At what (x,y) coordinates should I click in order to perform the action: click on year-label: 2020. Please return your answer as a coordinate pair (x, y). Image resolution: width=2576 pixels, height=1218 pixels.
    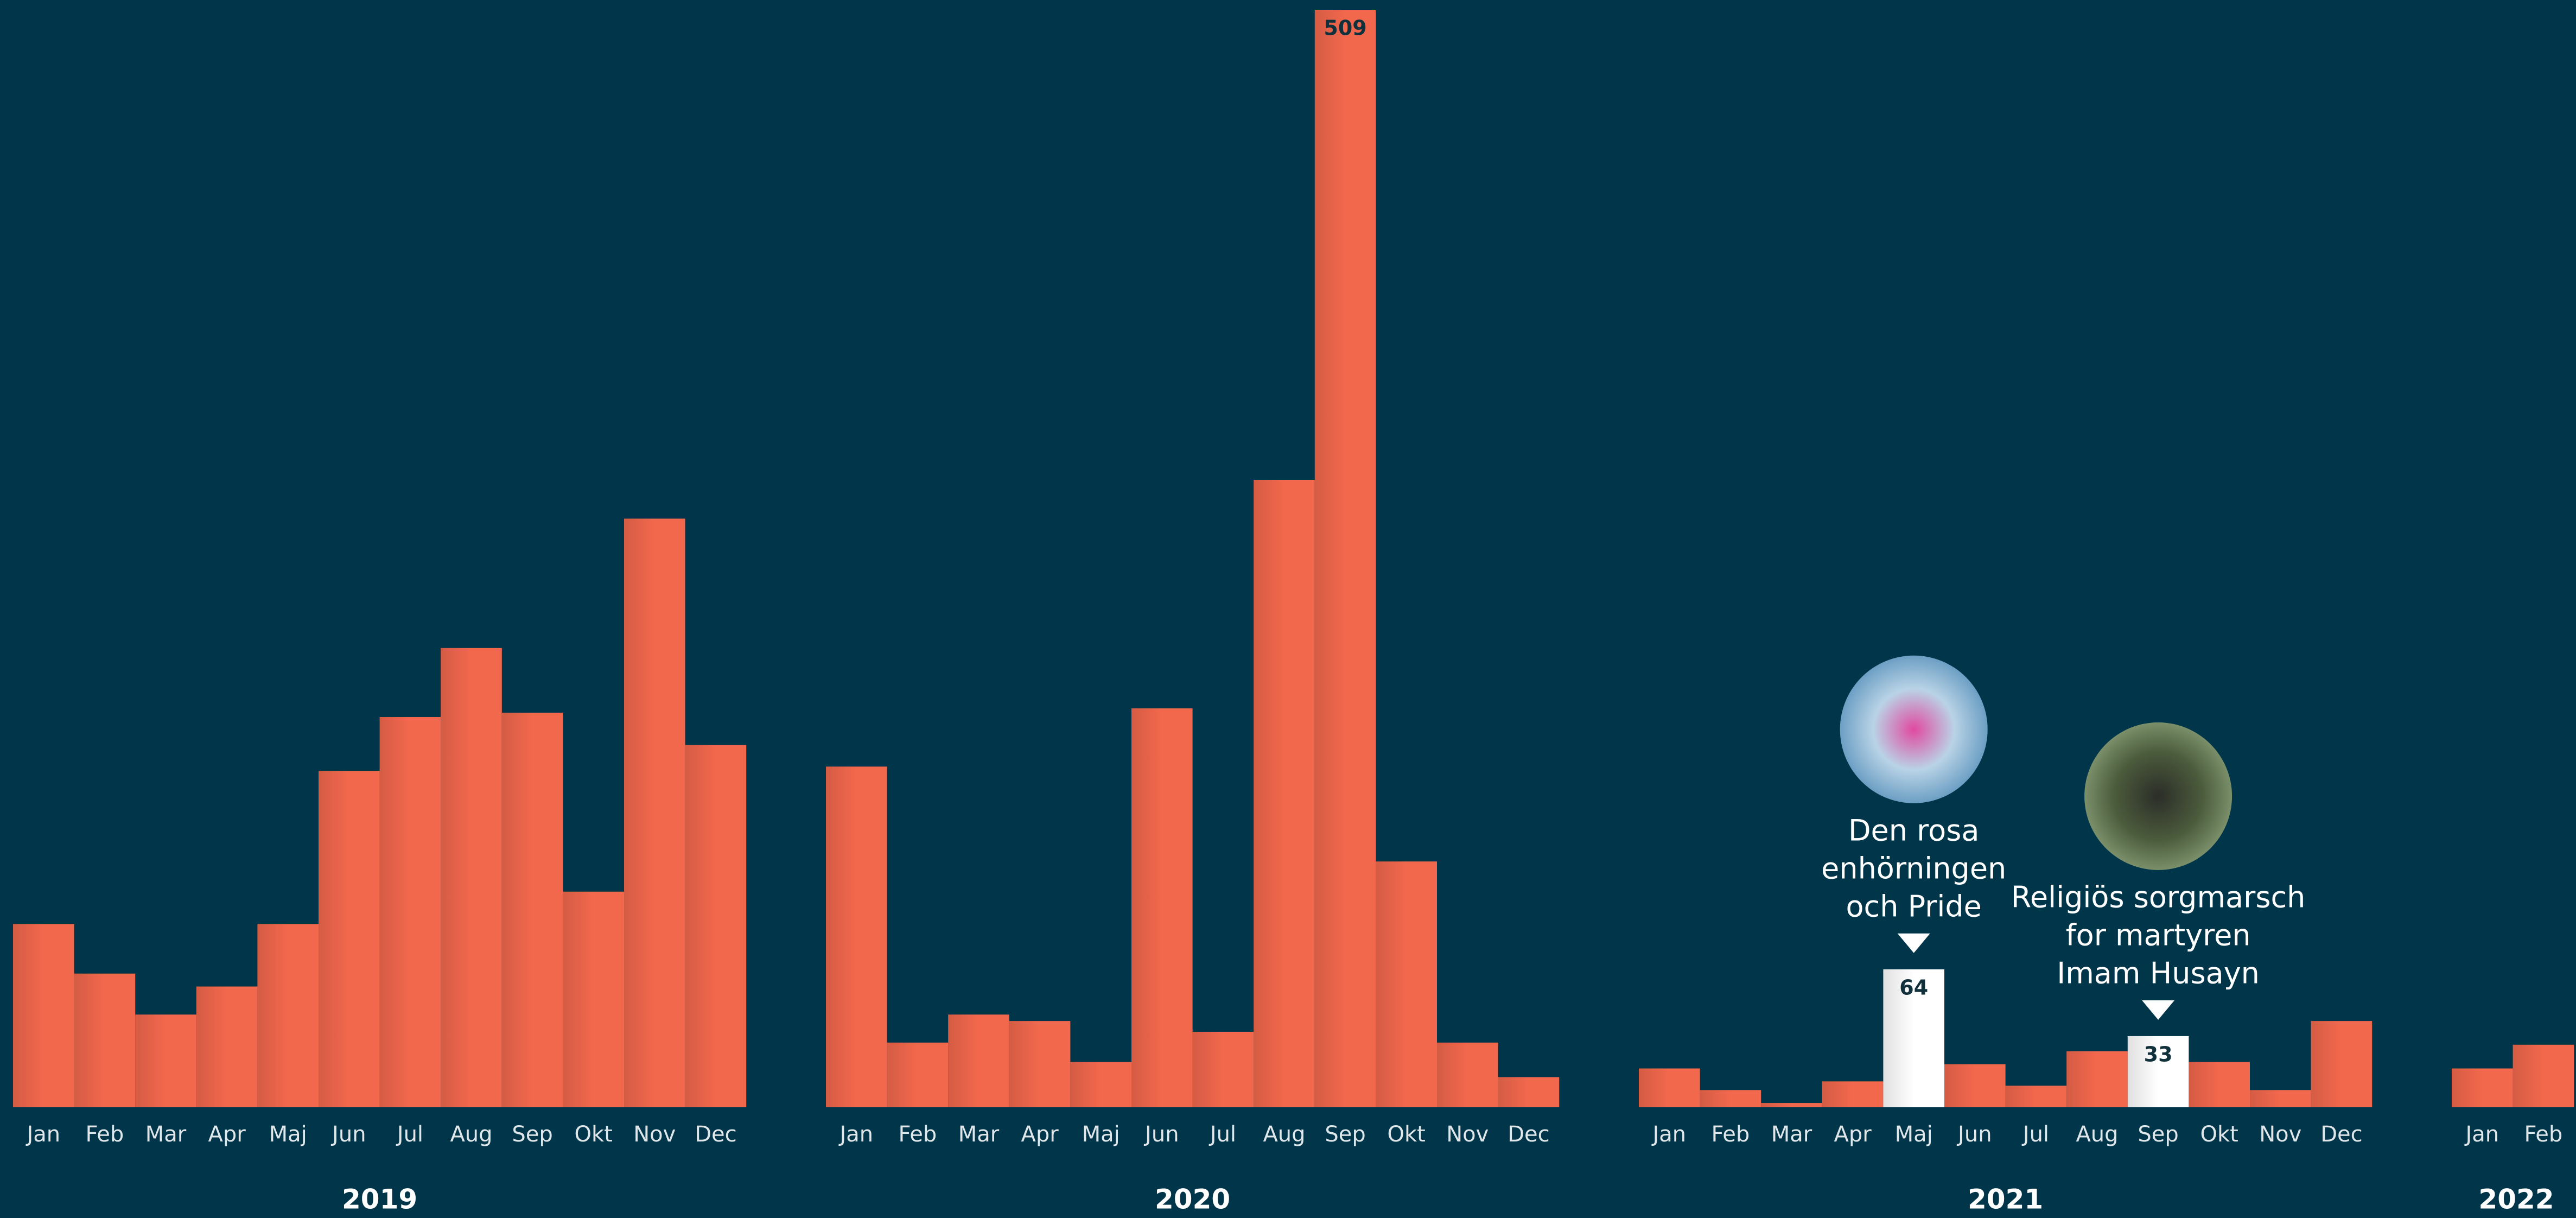
    Looking at the image, I should click on (1193, 1199).